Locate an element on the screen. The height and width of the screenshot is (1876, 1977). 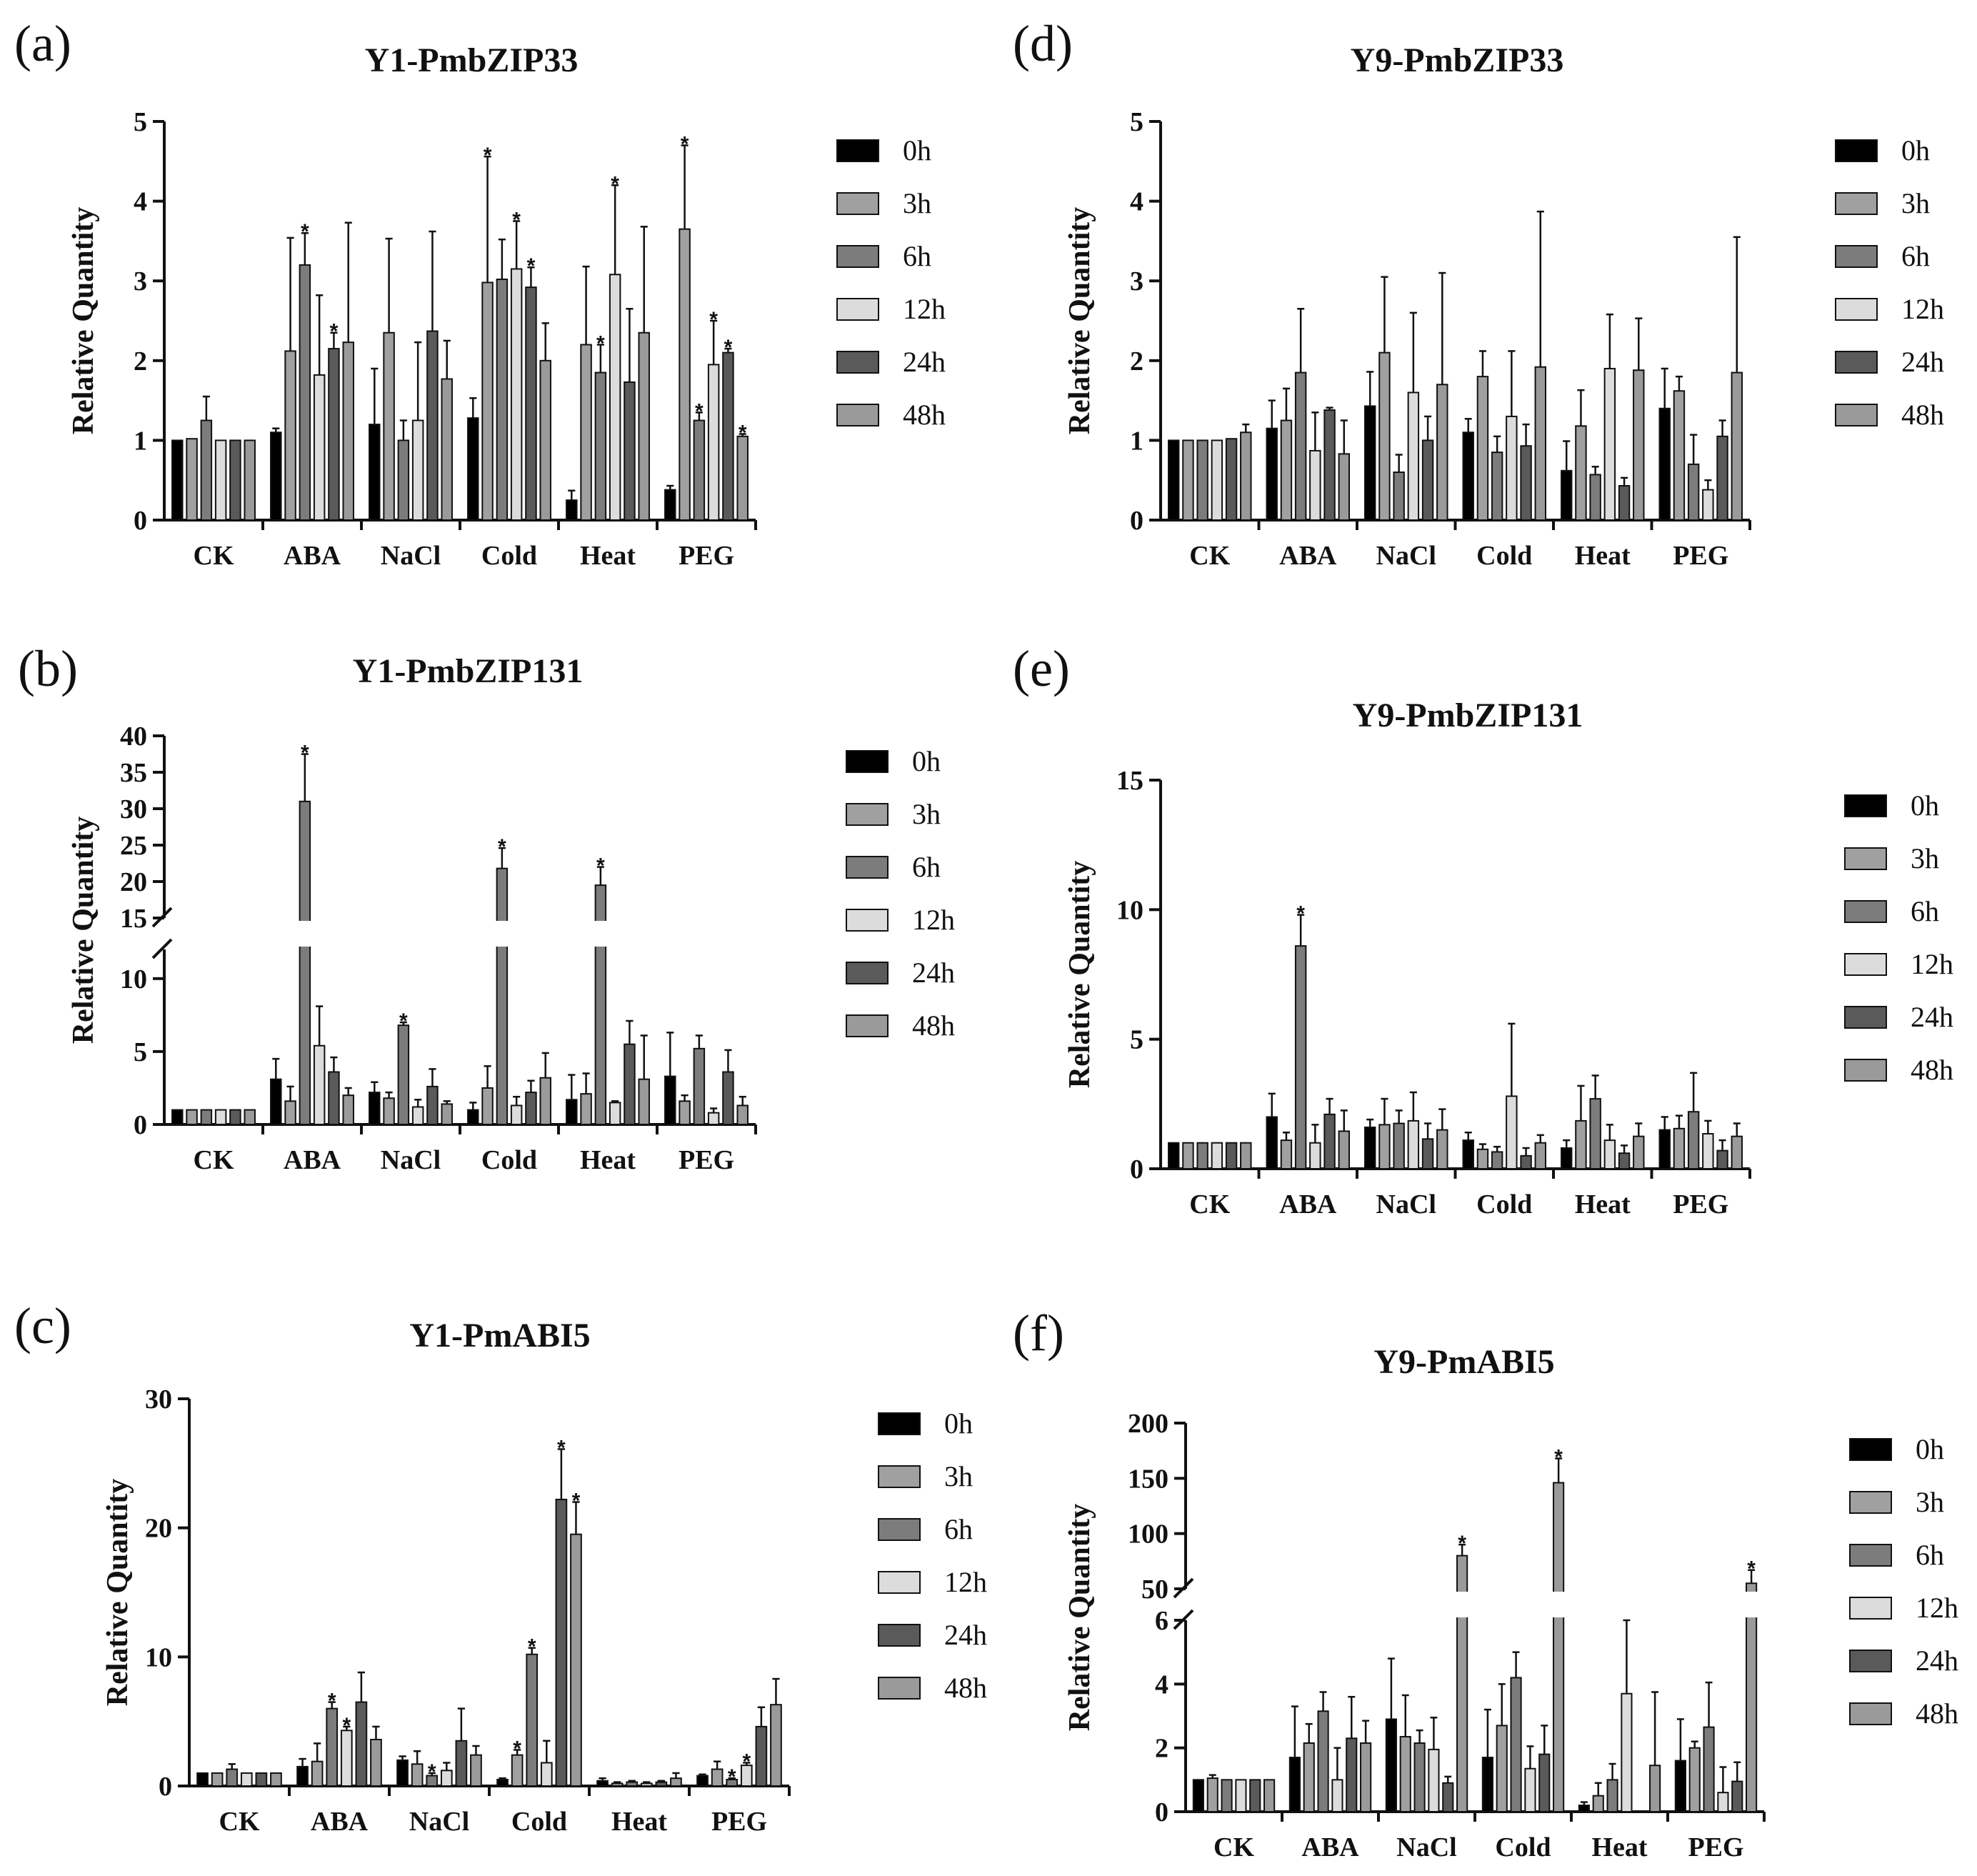
bar-break-gap is located at coordinates (502, 934).